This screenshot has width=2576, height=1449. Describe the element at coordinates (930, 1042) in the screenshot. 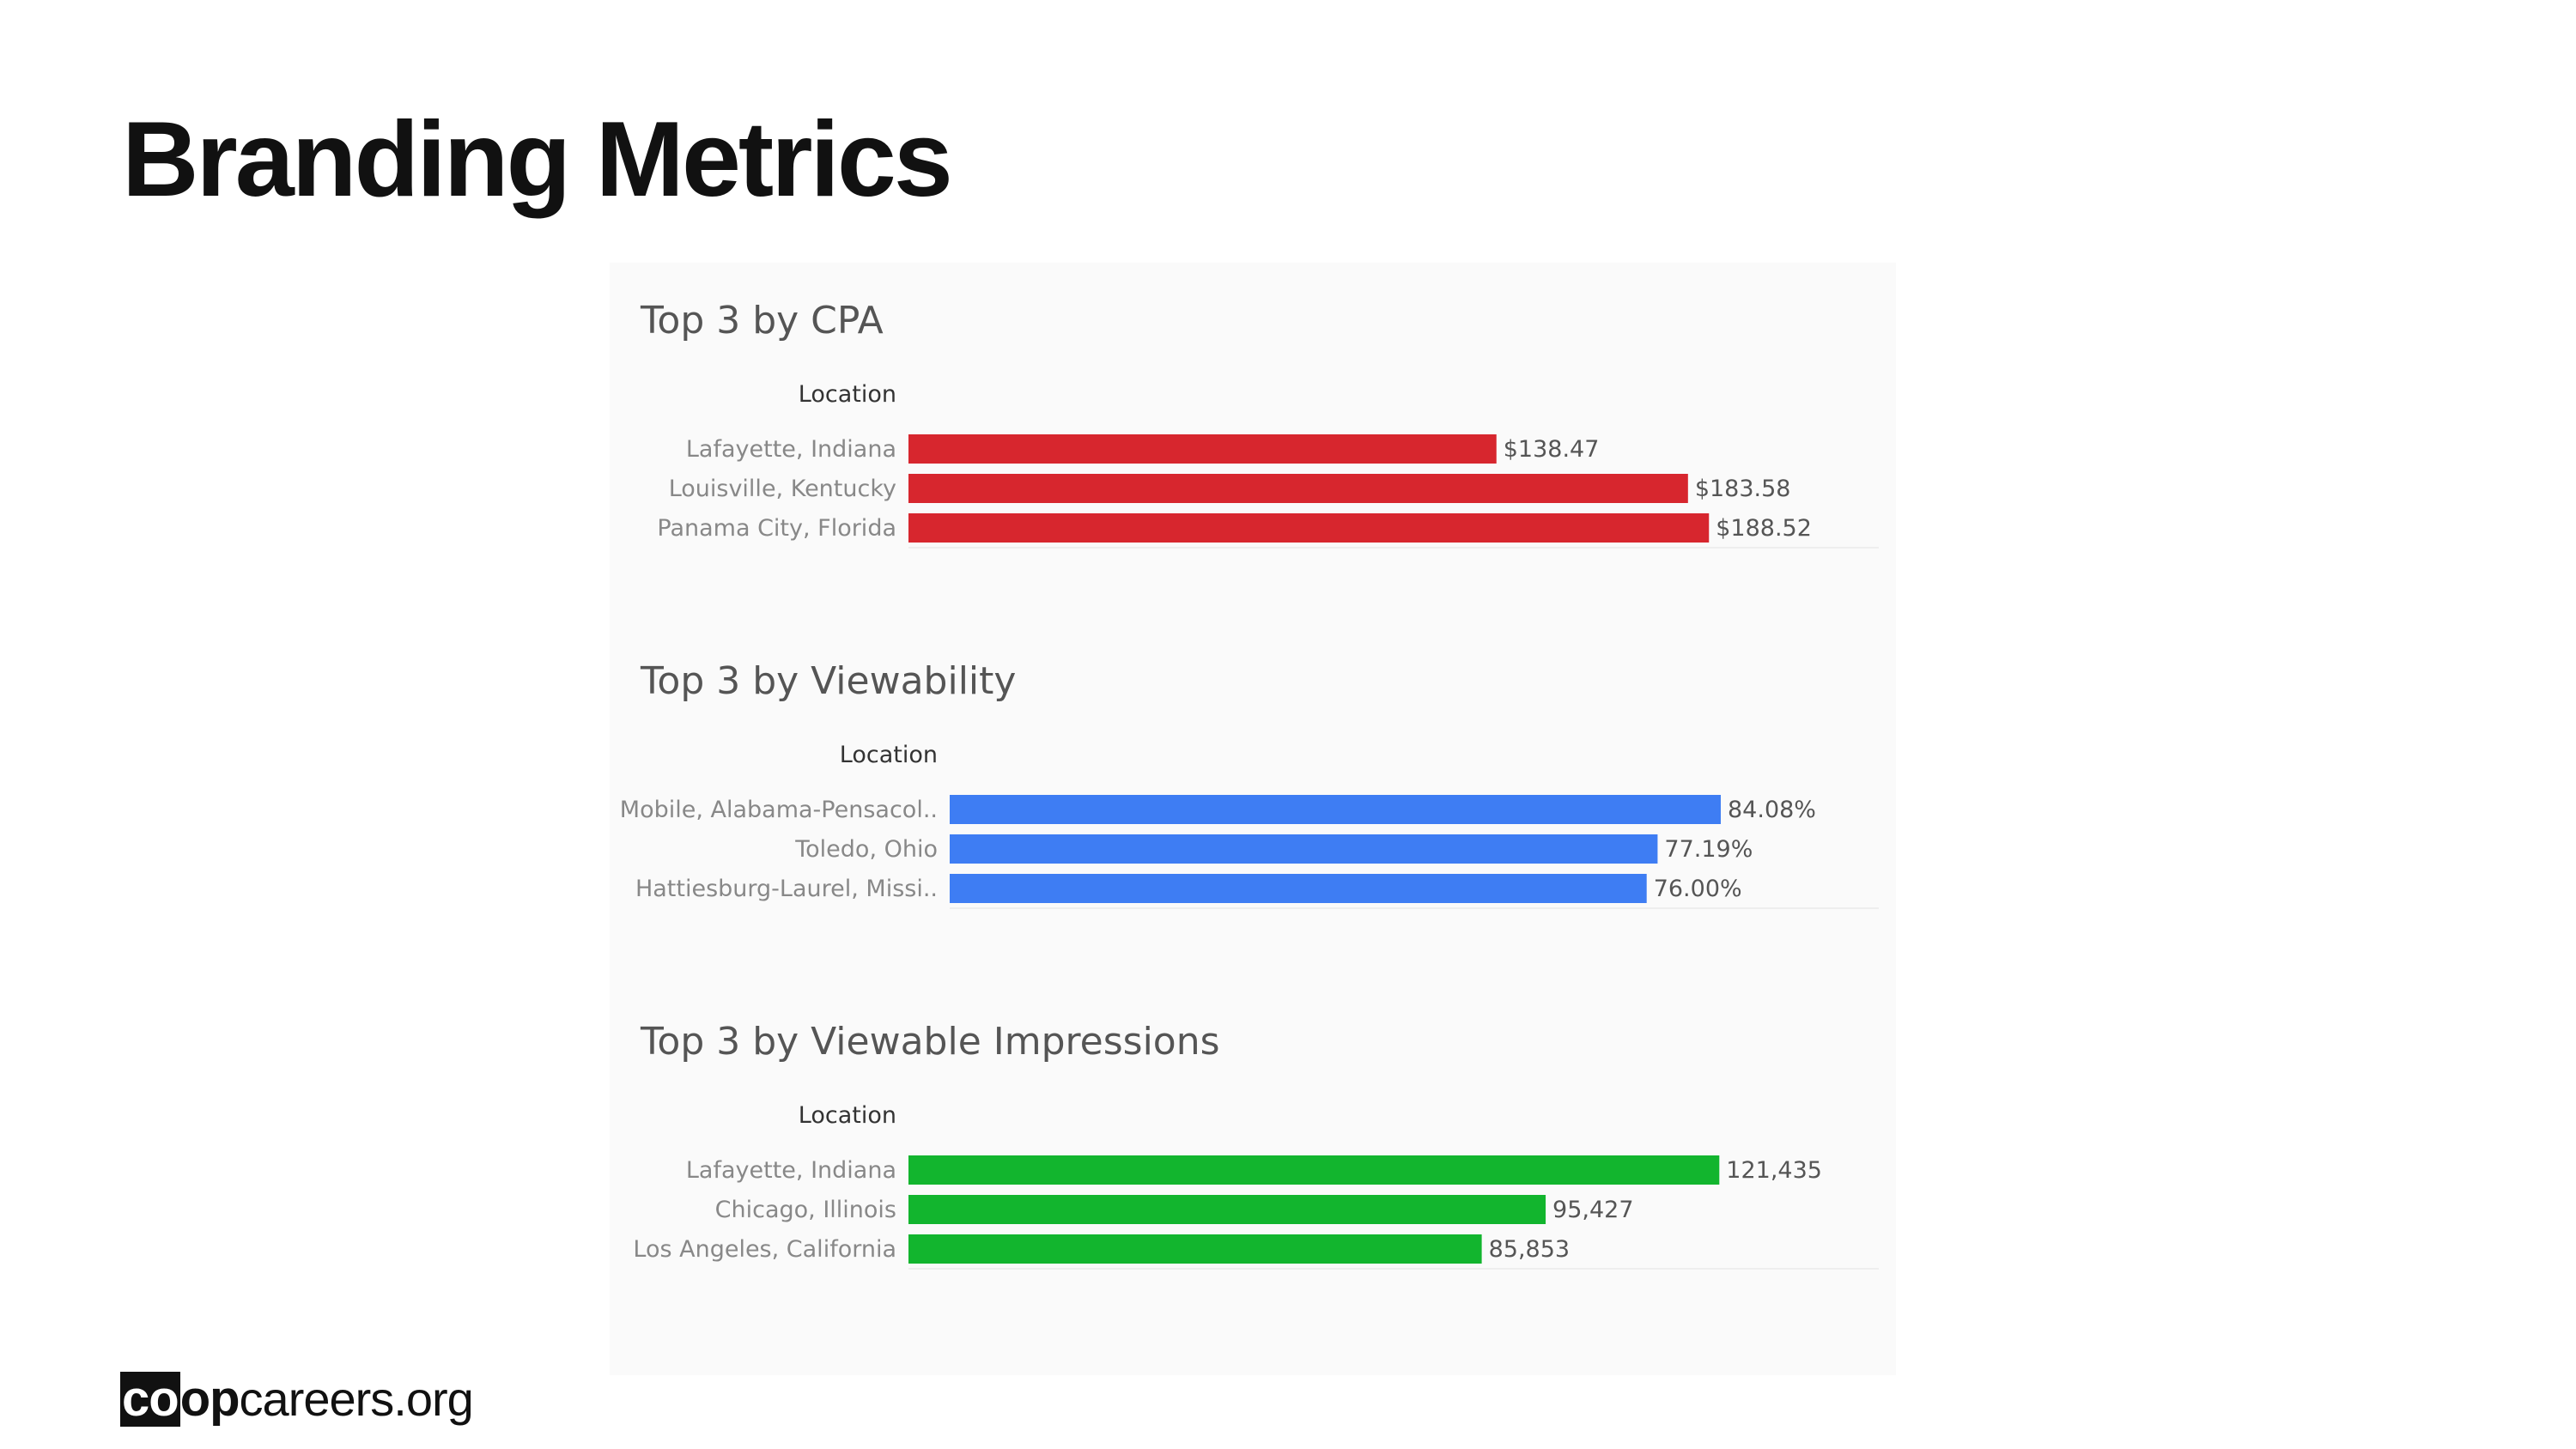

I see `chart-3-title: Top 3 by Viewable Impressions` at that location.